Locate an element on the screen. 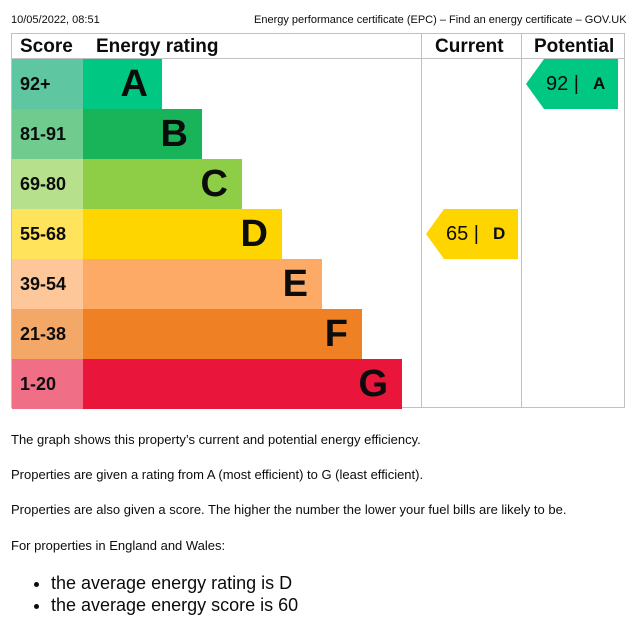 This screenshot has height=626, width=642. list-item: the average energy rating is D is located at coordinates (174, 583).